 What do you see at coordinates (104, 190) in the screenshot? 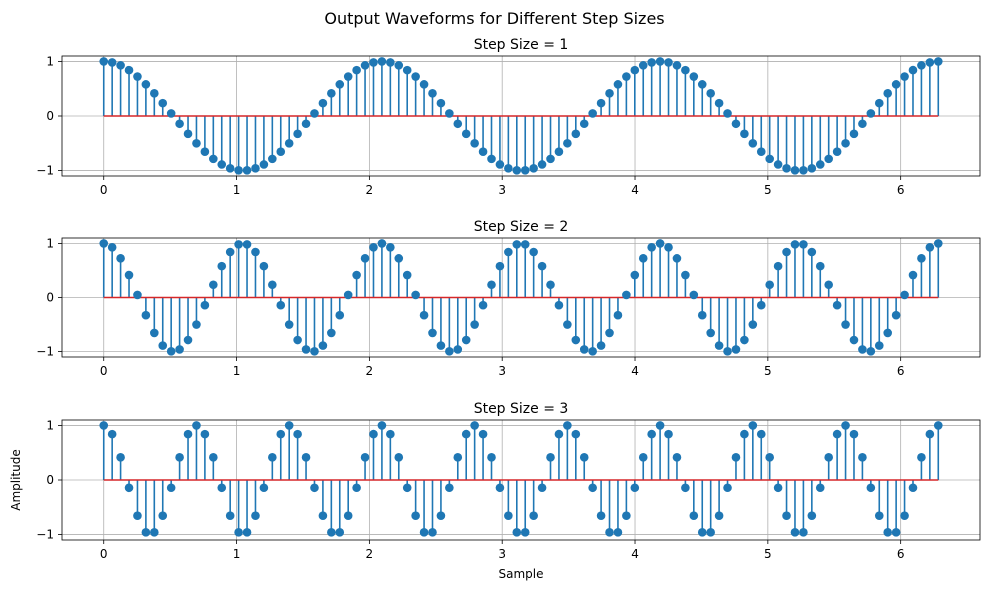
I see `x-tick-label: 0` at bounding box center [104, 190].